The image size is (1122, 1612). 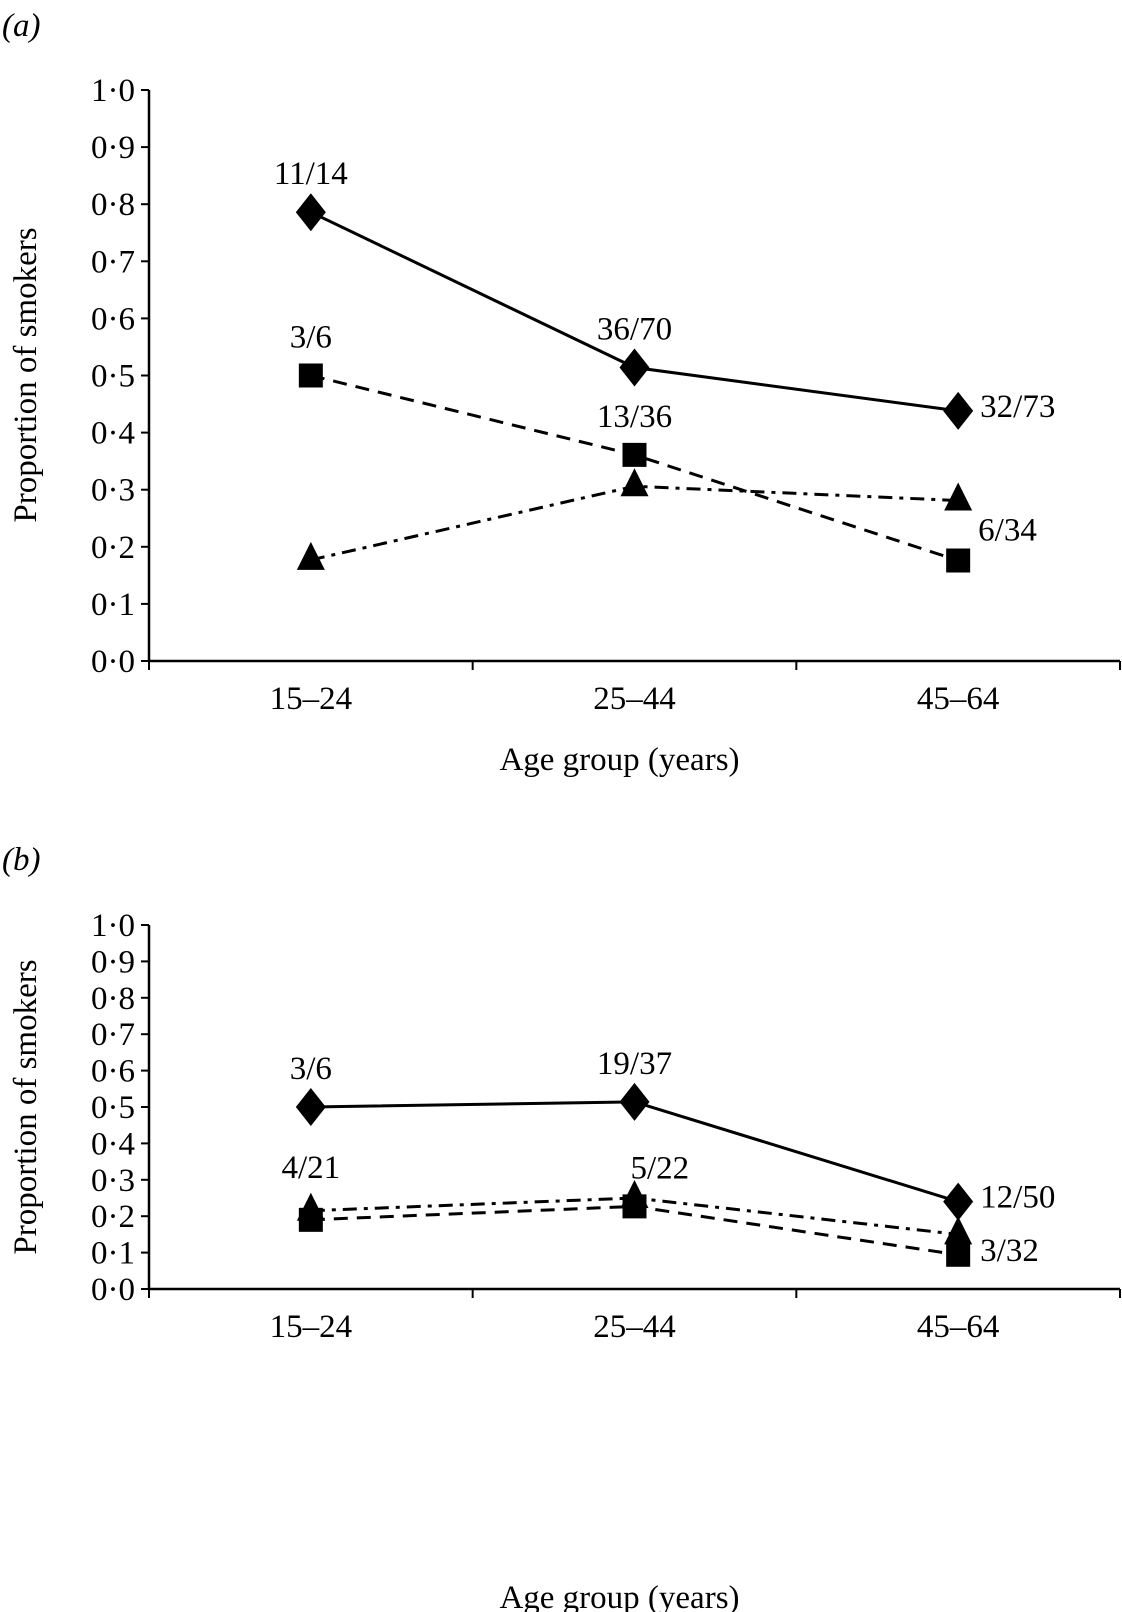 I want to click on series-diamond: 3/6 19/37 12/50, so click(x=672, y=1133).